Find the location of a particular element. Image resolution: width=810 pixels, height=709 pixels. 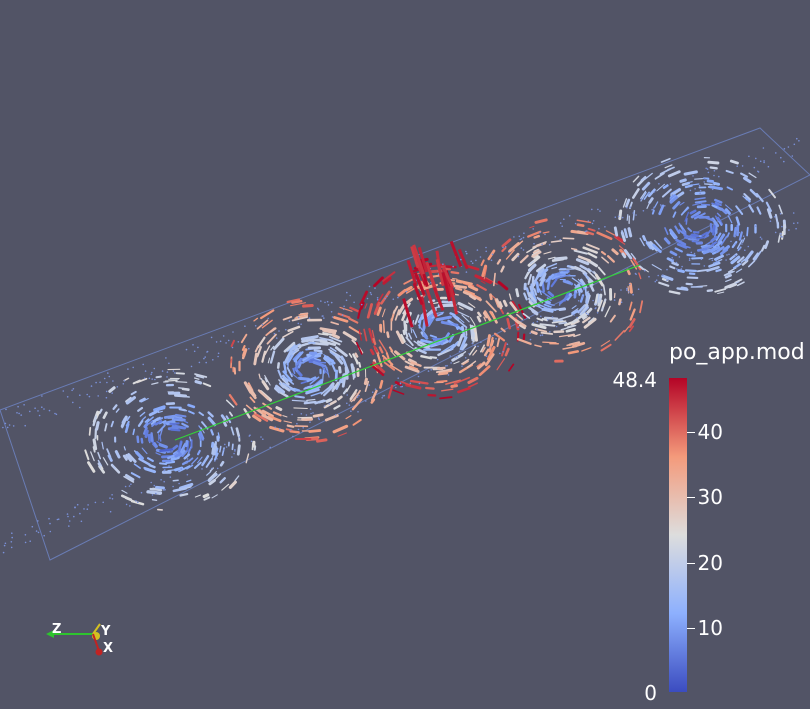

colorbar-tick-40: 40 is located at coordinates (710, 432).